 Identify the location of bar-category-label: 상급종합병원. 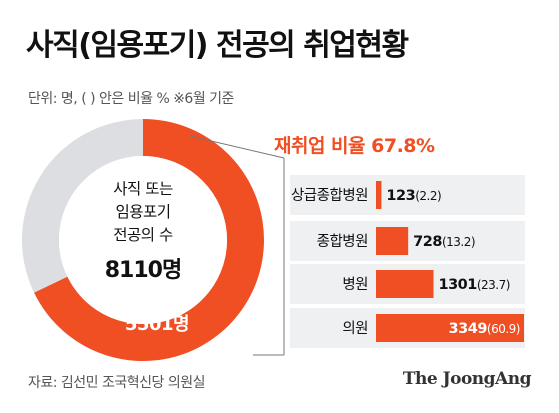
(329, 195).